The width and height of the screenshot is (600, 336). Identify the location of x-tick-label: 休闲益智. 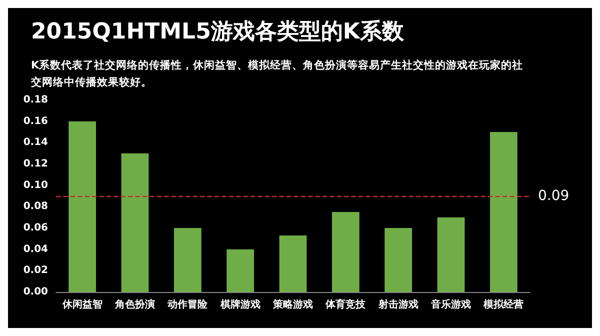
(81, 304).